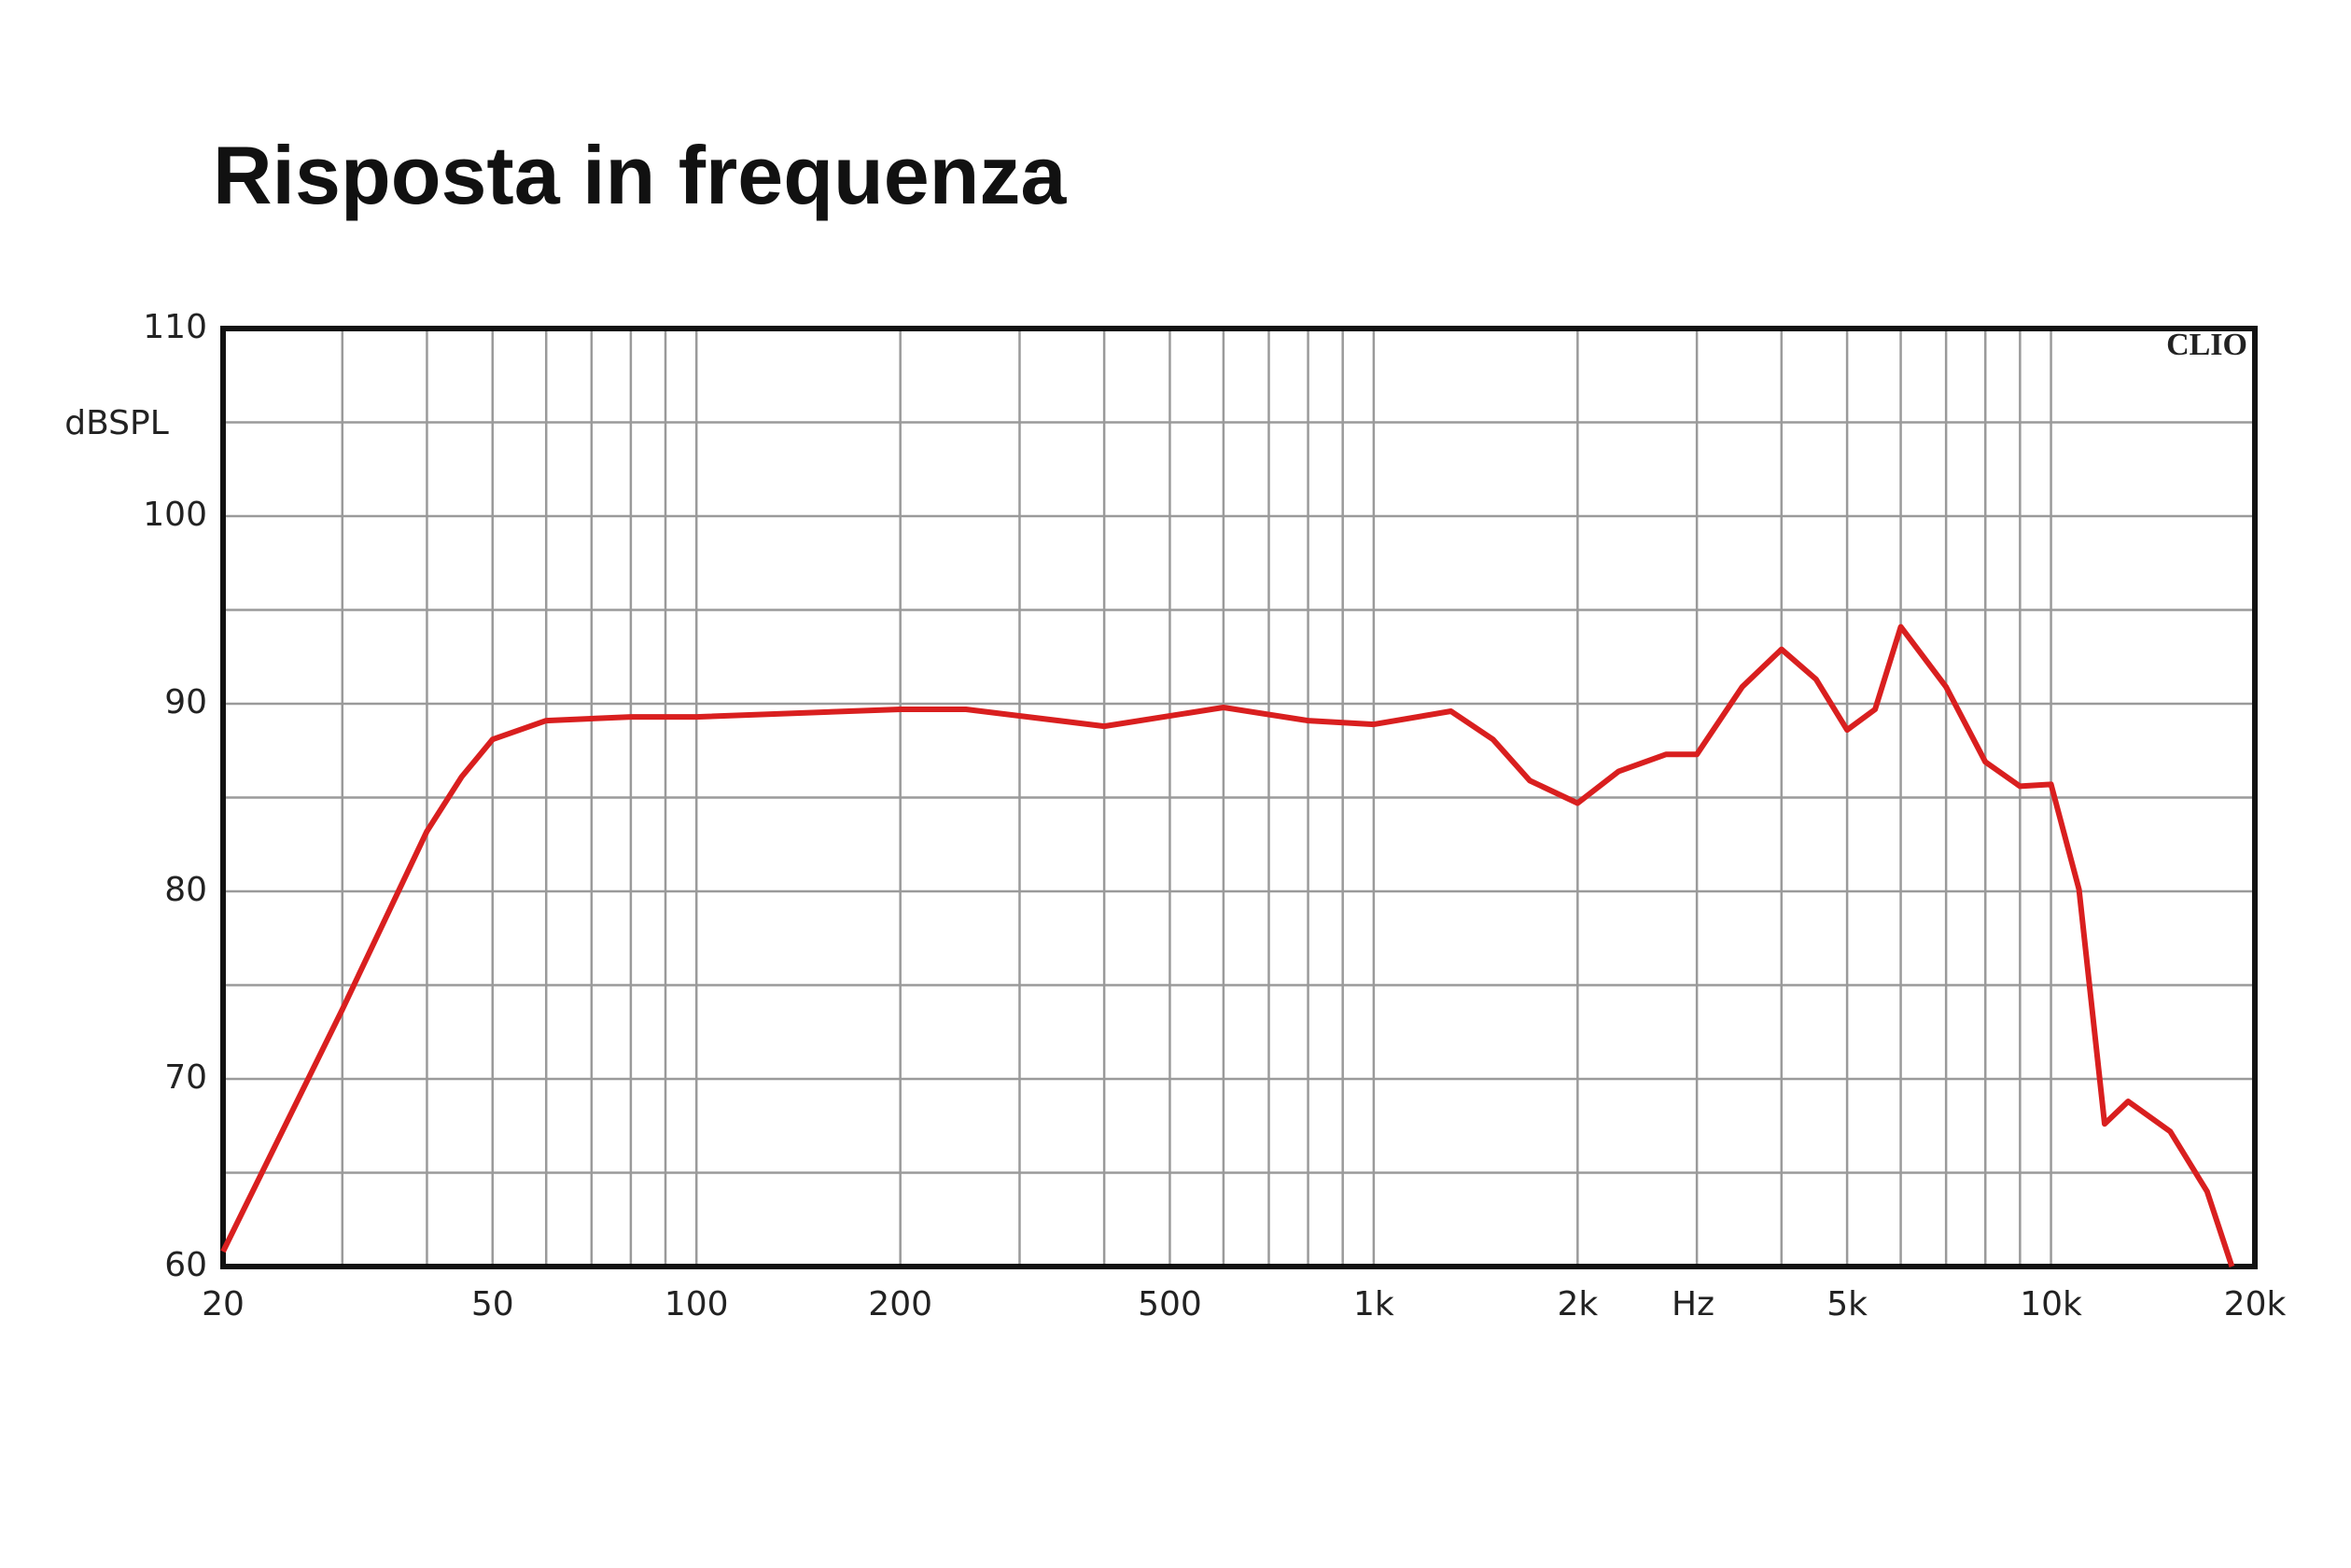 Image resolution: width=2351 pixels, height=1568 pixels. Describe the element at coordinates (492, 1304) in the screenshot. I see `x-tick-label: 50` at that location.